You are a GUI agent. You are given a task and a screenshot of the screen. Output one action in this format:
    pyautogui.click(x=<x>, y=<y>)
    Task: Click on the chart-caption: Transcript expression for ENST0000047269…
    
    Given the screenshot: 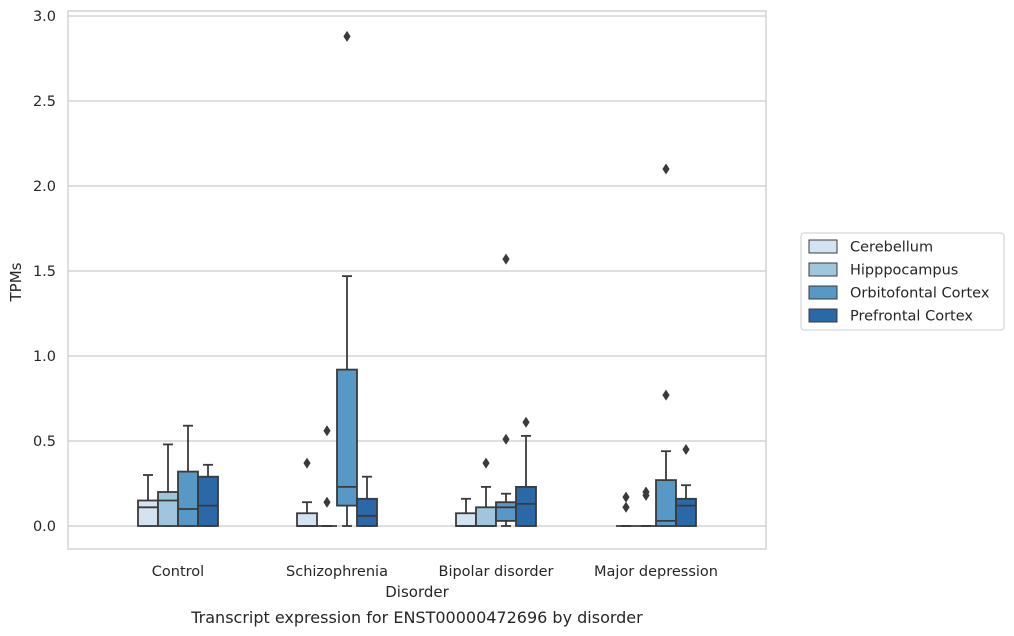 What is the action you would take?
    pyautogui.click(x=416, y=617)
    